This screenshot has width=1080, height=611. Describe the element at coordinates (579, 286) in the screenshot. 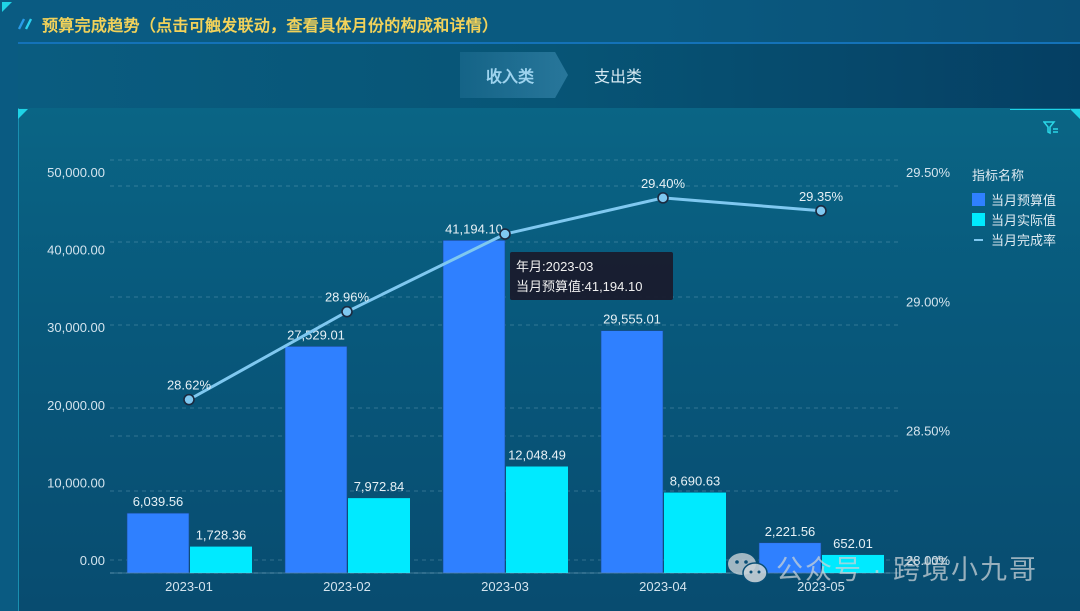

I see `tooltip-budget-value: 当月预算值:41,194.10` at that location.